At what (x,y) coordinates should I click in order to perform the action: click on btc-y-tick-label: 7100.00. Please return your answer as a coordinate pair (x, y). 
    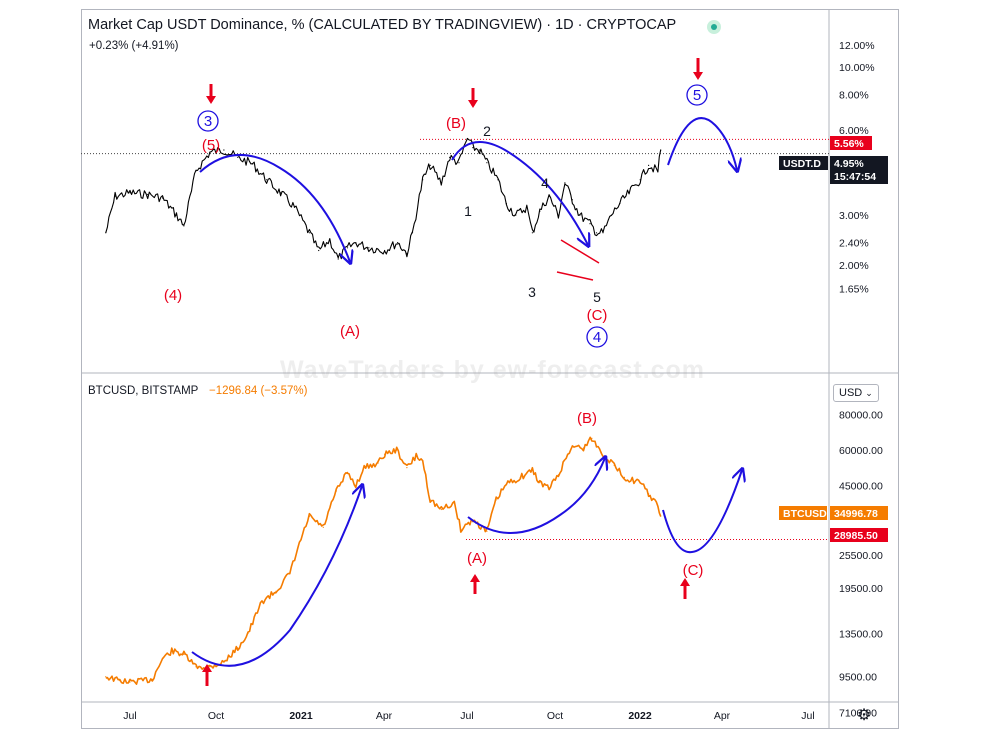
    Looking at the image, I should click on (858, 714).